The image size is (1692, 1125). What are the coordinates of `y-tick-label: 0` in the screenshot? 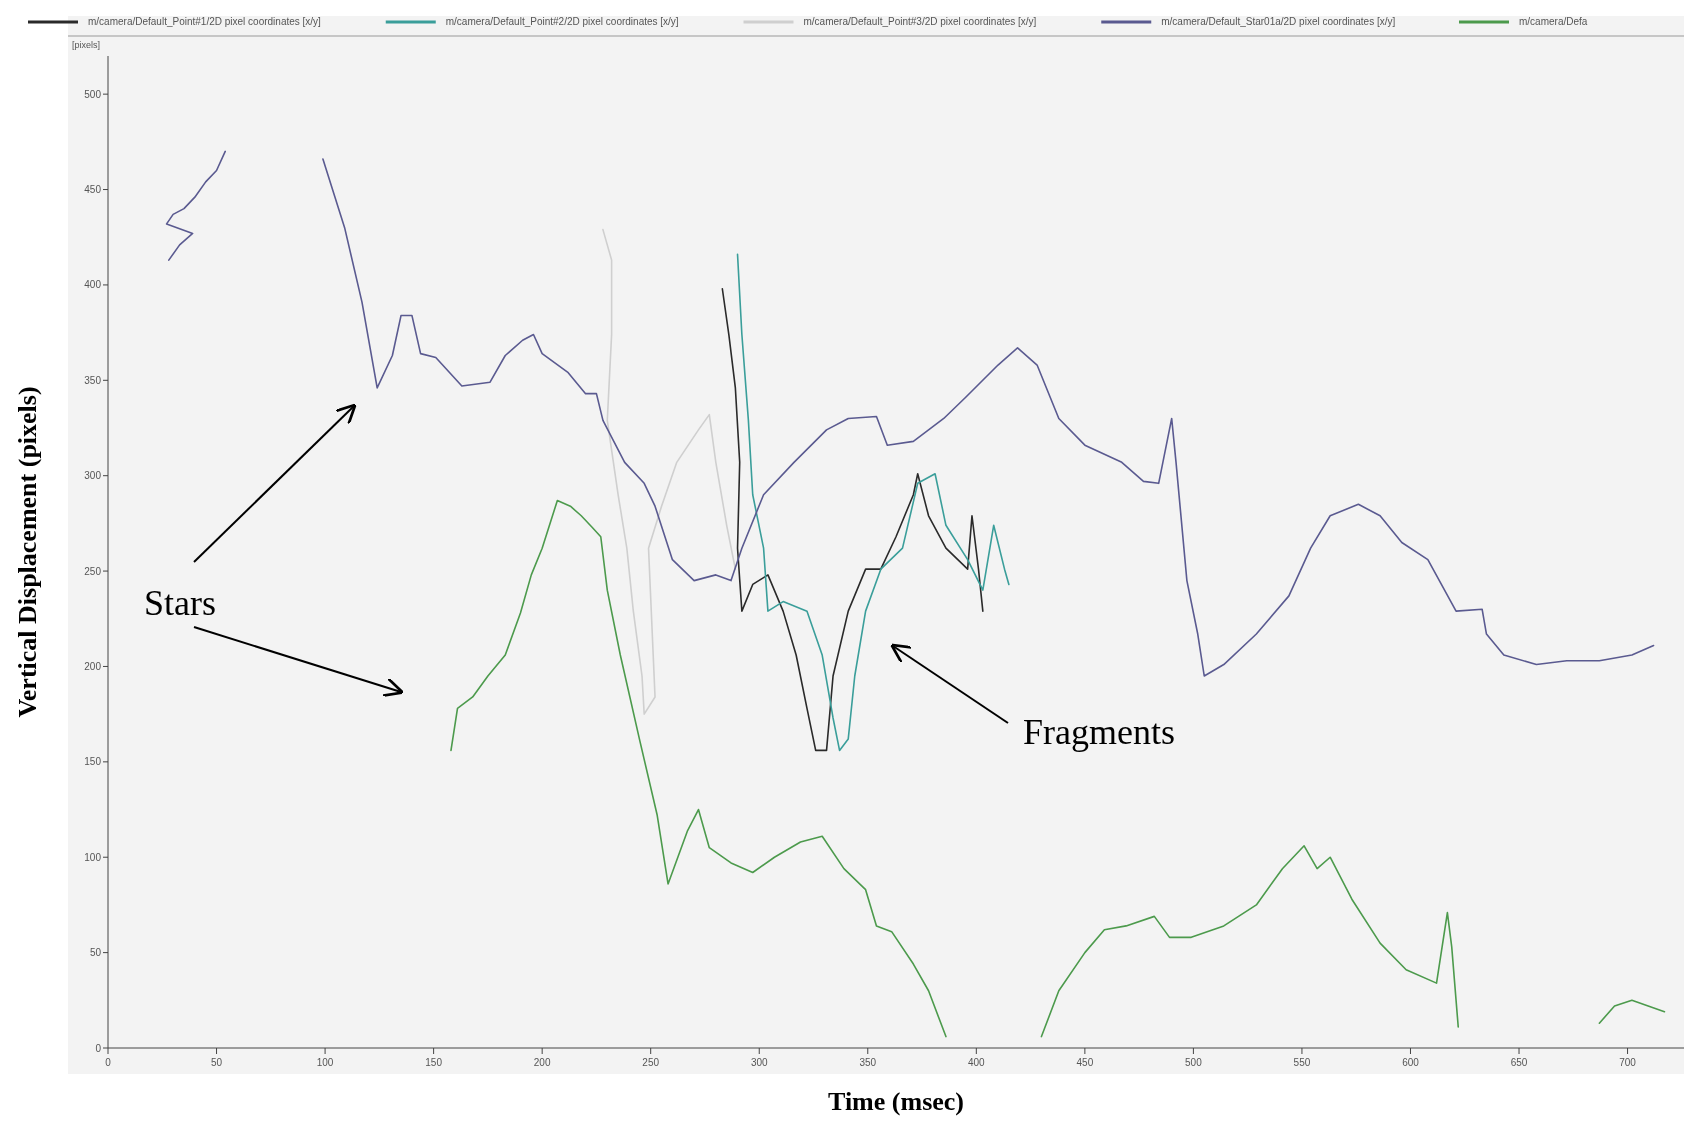 It's located at (98, 1048).